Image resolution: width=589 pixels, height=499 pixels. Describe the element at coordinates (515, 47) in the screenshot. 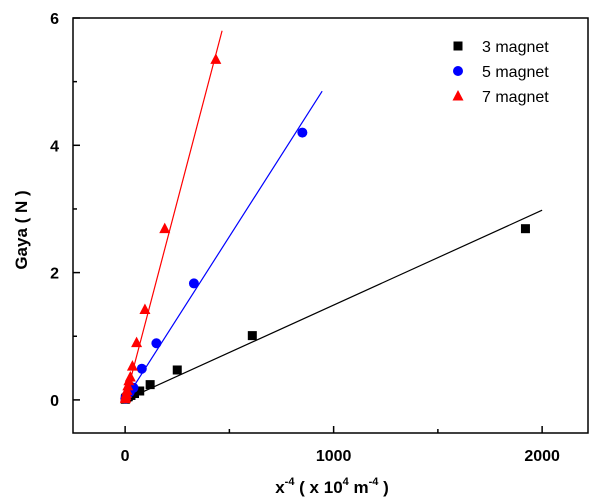

I see `legend-label-1: 3 magnet` at that location.